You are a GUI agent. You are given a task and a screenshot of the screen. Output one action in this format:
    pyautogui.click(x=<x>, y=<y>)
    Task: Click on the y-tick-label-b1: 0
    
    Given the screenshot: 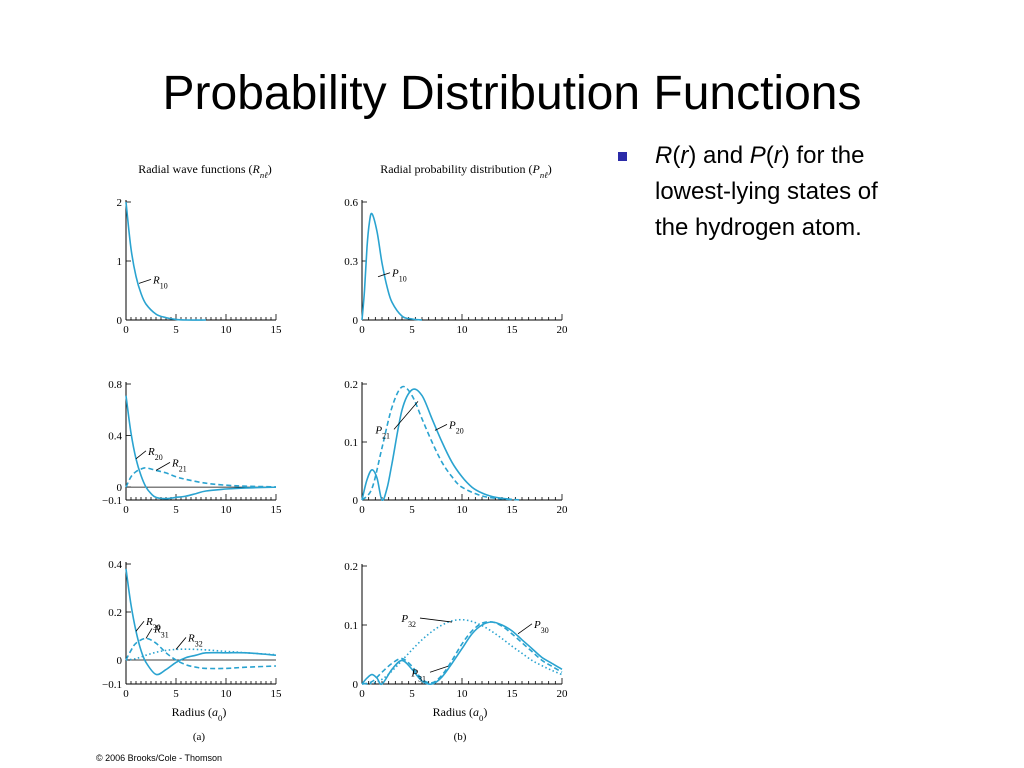 What is the action you would take?
    pyautogui.click(x=356, y=321)
    